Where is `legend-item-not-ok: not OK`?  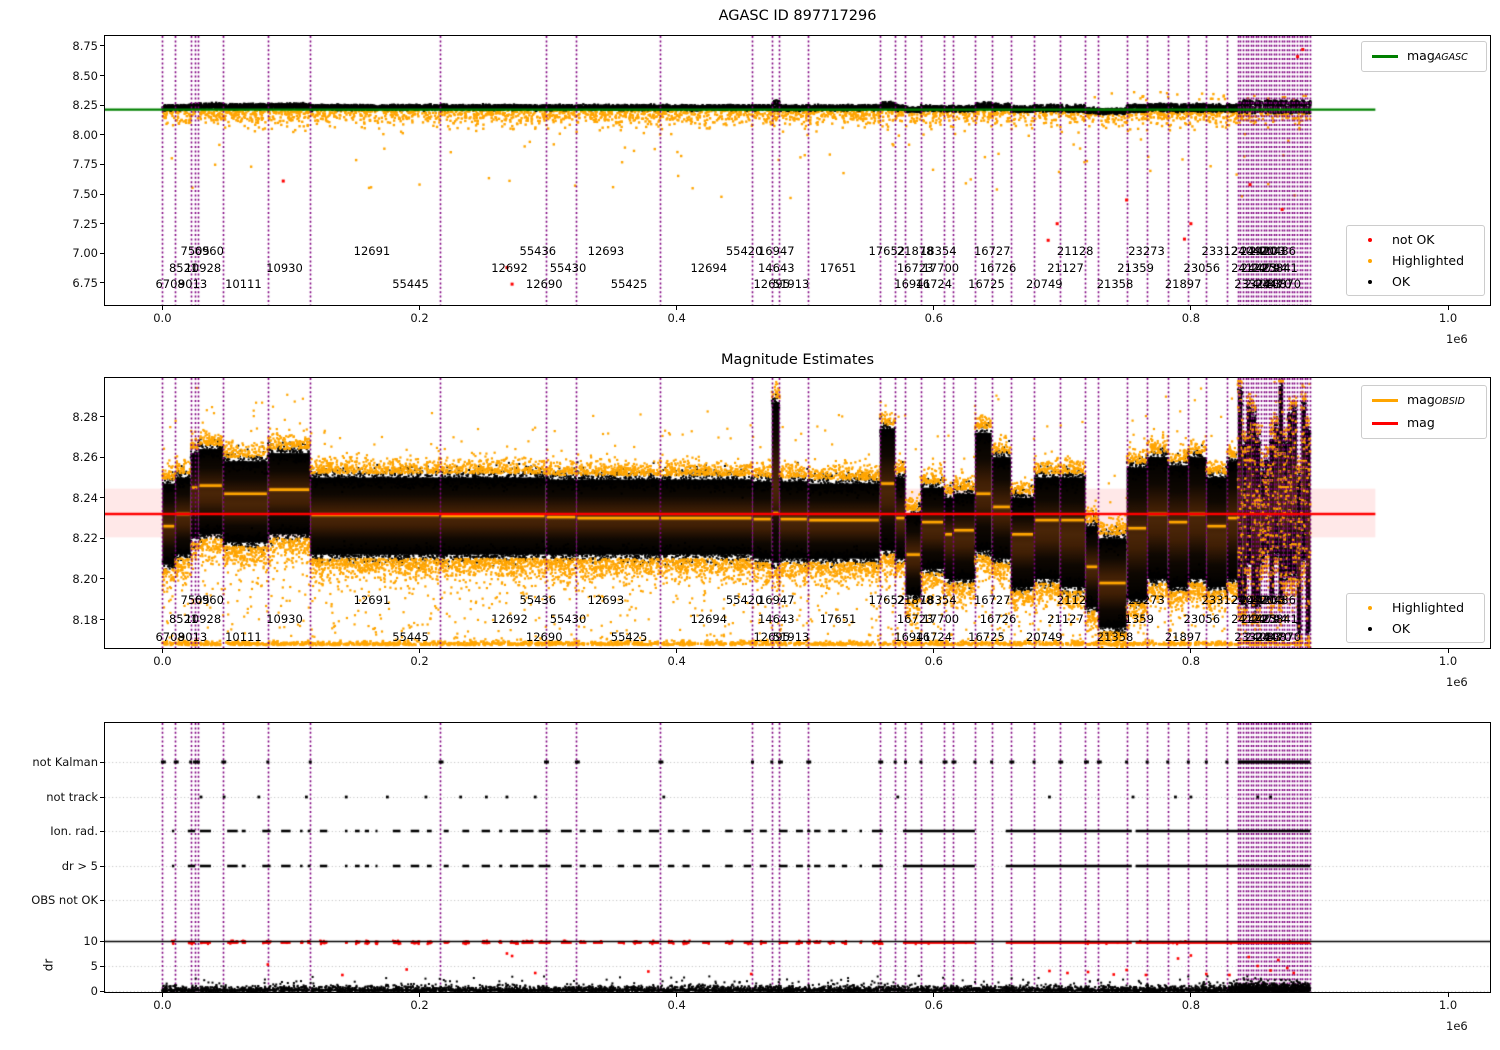
legend-item-not-ok: not OK is located at coordinates (1415, 239).